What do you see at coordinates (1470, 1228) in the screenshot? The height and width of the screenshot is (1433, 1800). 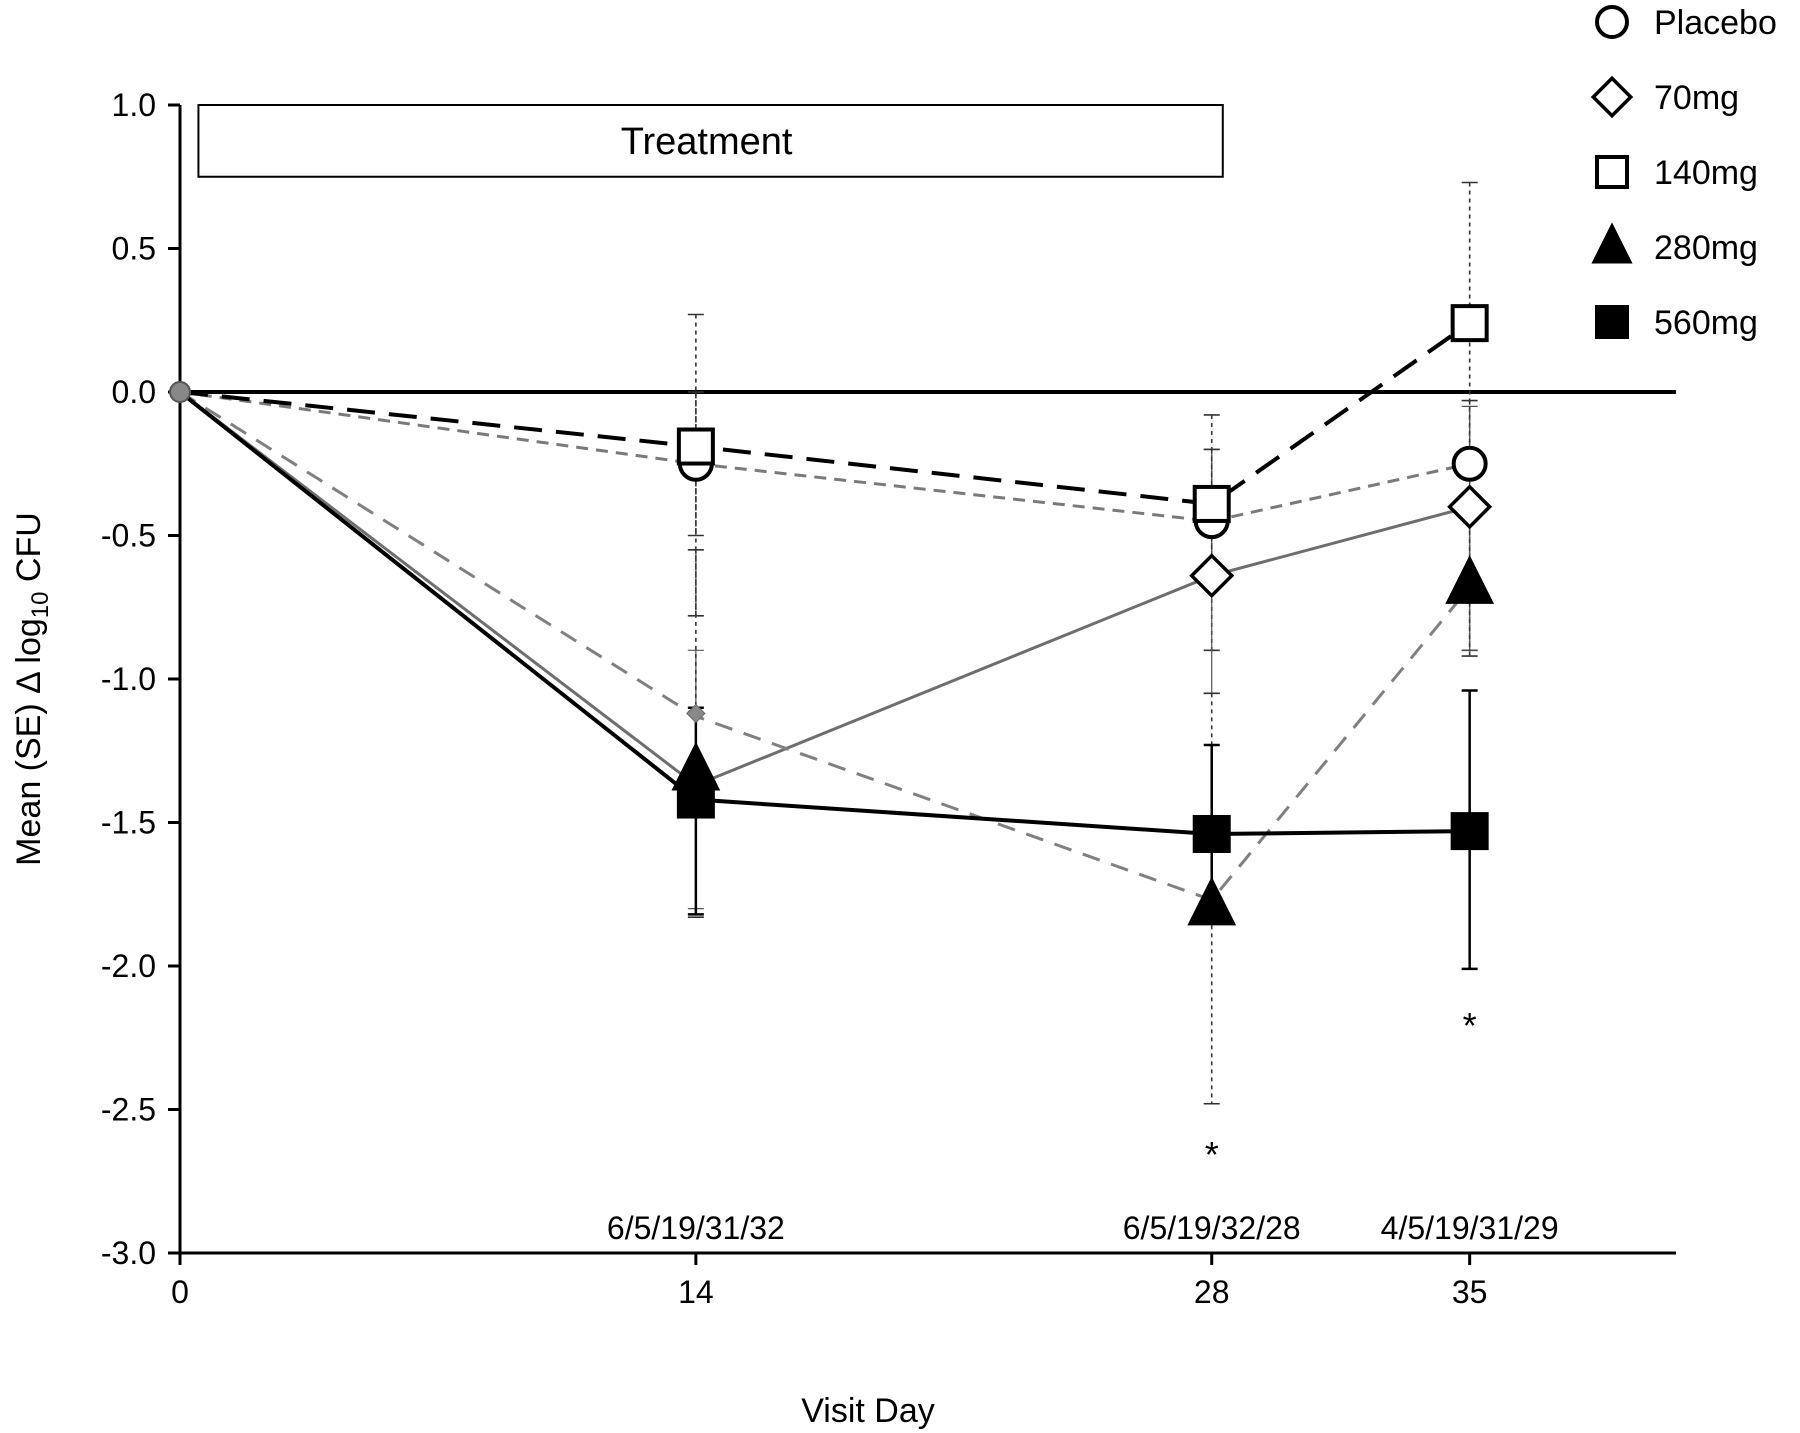 I see `sample-size-label: 4/5/19/31/29` at bounding box center [1470, 1228].